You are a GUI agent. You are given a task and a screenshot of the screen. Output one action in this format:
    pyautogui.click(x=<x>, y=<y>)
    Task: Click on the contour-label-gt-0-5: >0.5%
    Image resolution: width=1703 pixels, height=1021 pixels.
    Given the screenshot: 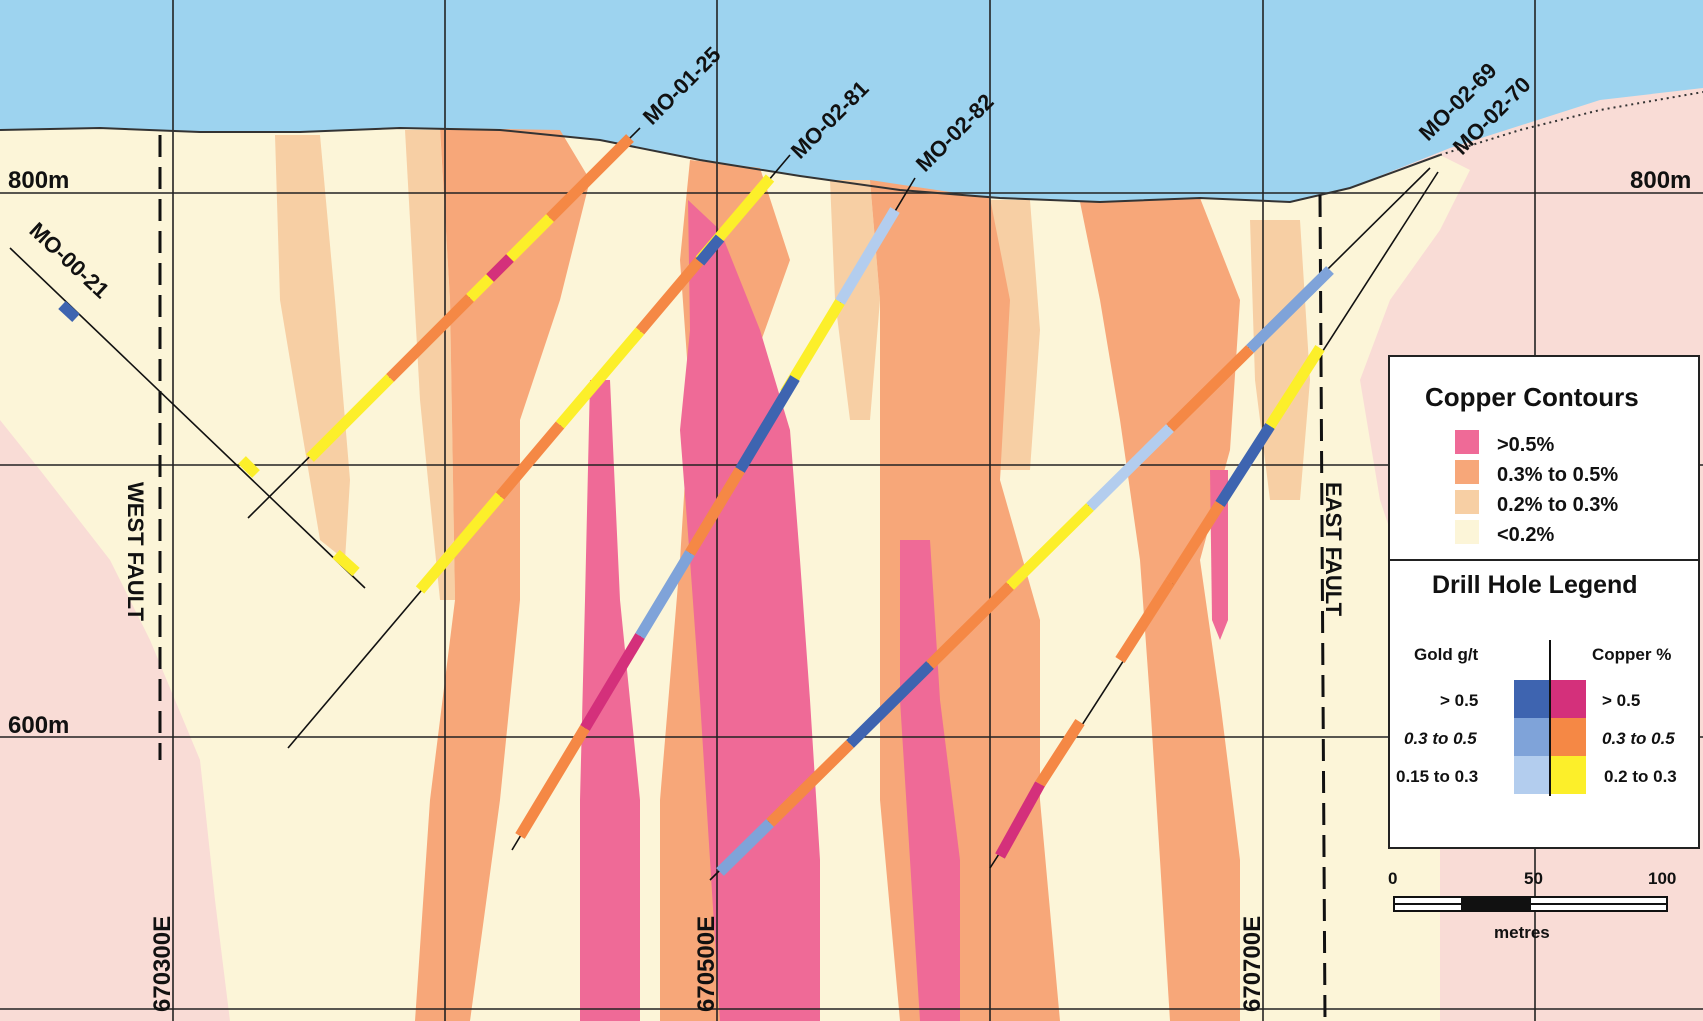 What is the action you would take?
    pyautogui.click(x=1525, y=445)
    